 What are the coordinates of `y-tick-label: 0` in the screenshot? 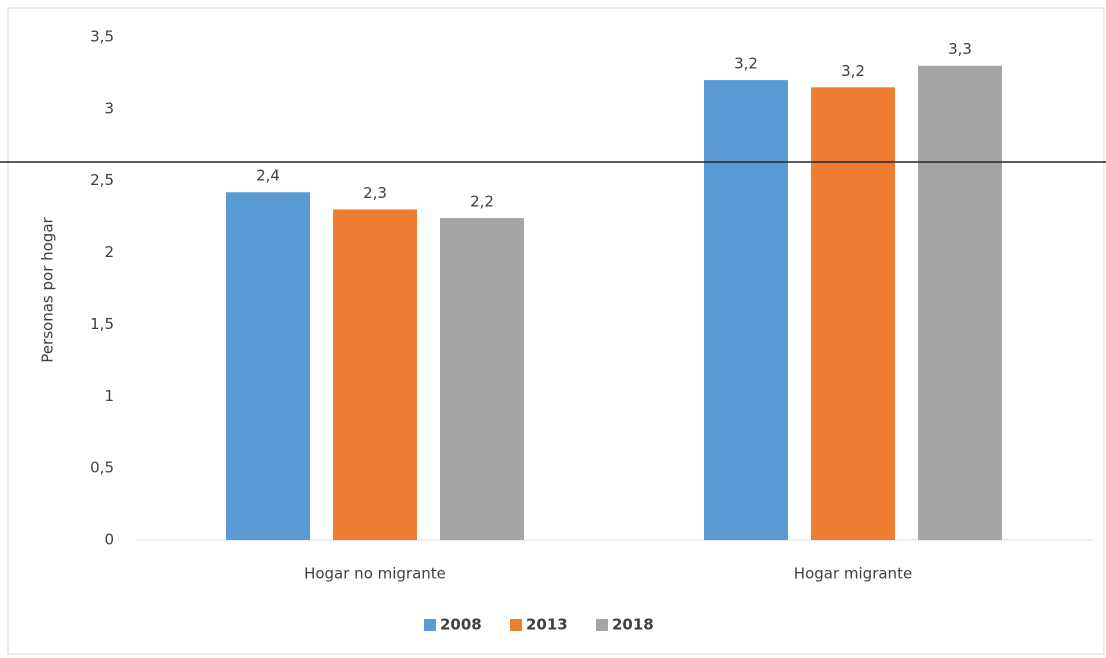 It's located at (109, 540).